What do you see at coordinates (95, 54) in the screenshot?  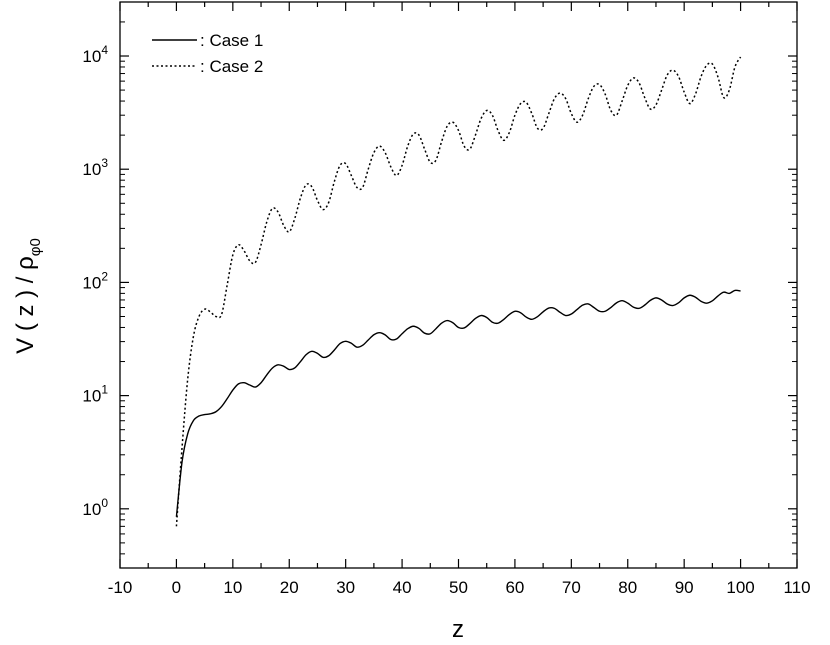 I see `y-tick-label: 10⁴` at bounding box center [95, 54].